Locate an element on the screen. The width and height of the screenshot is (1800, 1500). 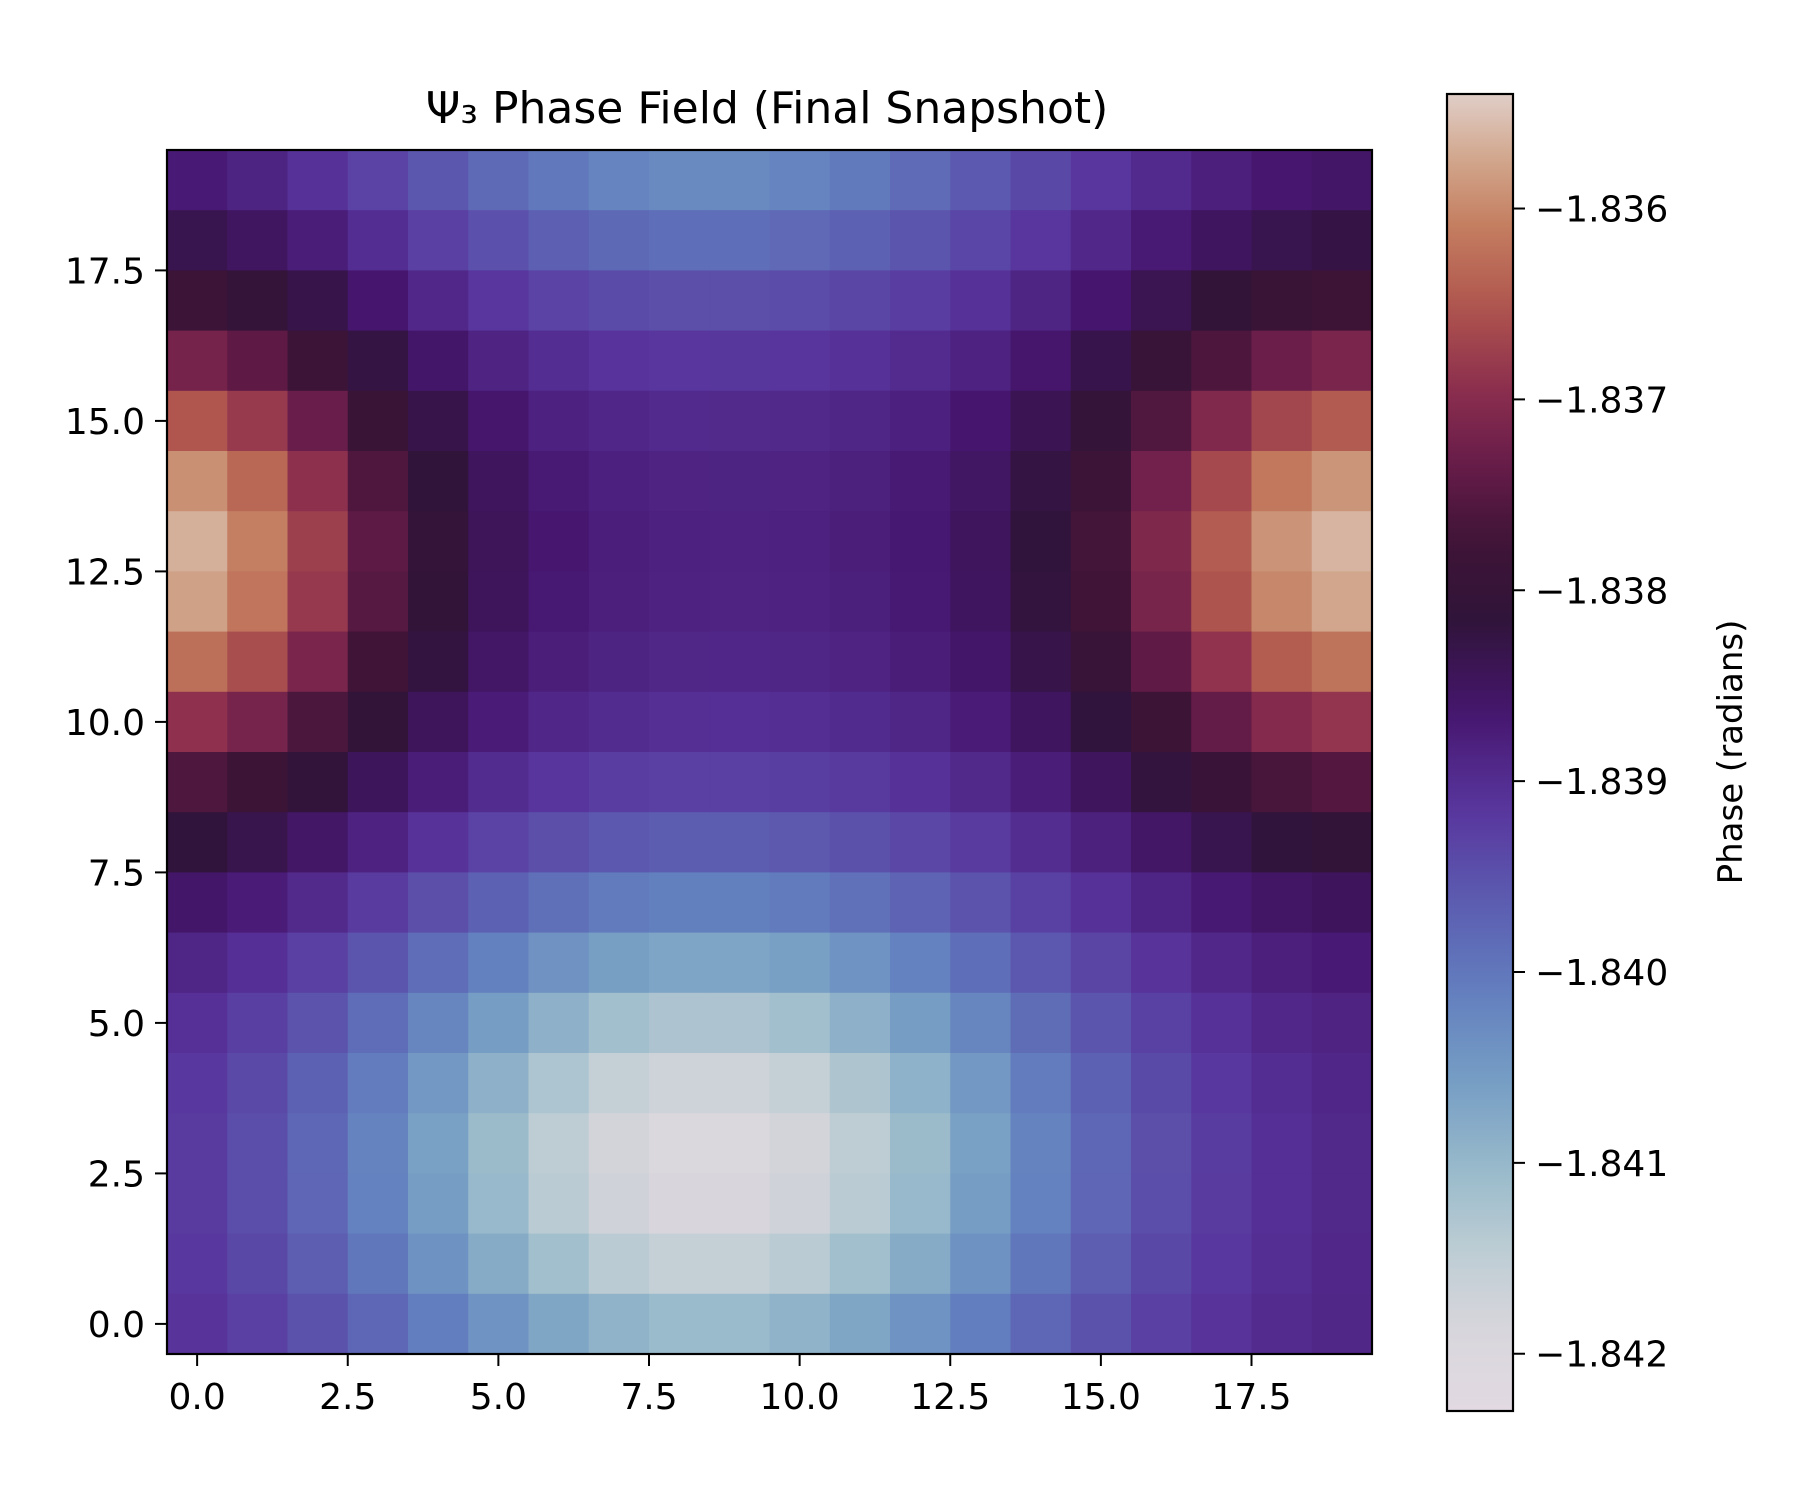
y-axis: 0.0 2.5 5.0 7.5 10.0 12.5 15.0 17.5 is located at coordinates (116, 798).